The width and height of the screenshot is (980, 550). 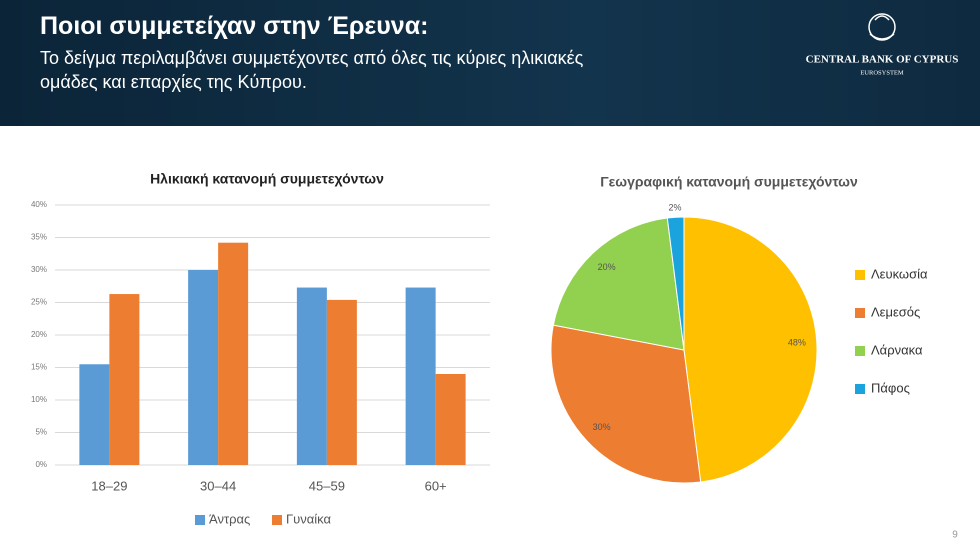 I want to click on data-label: 20%, so click(x=607, y=267).